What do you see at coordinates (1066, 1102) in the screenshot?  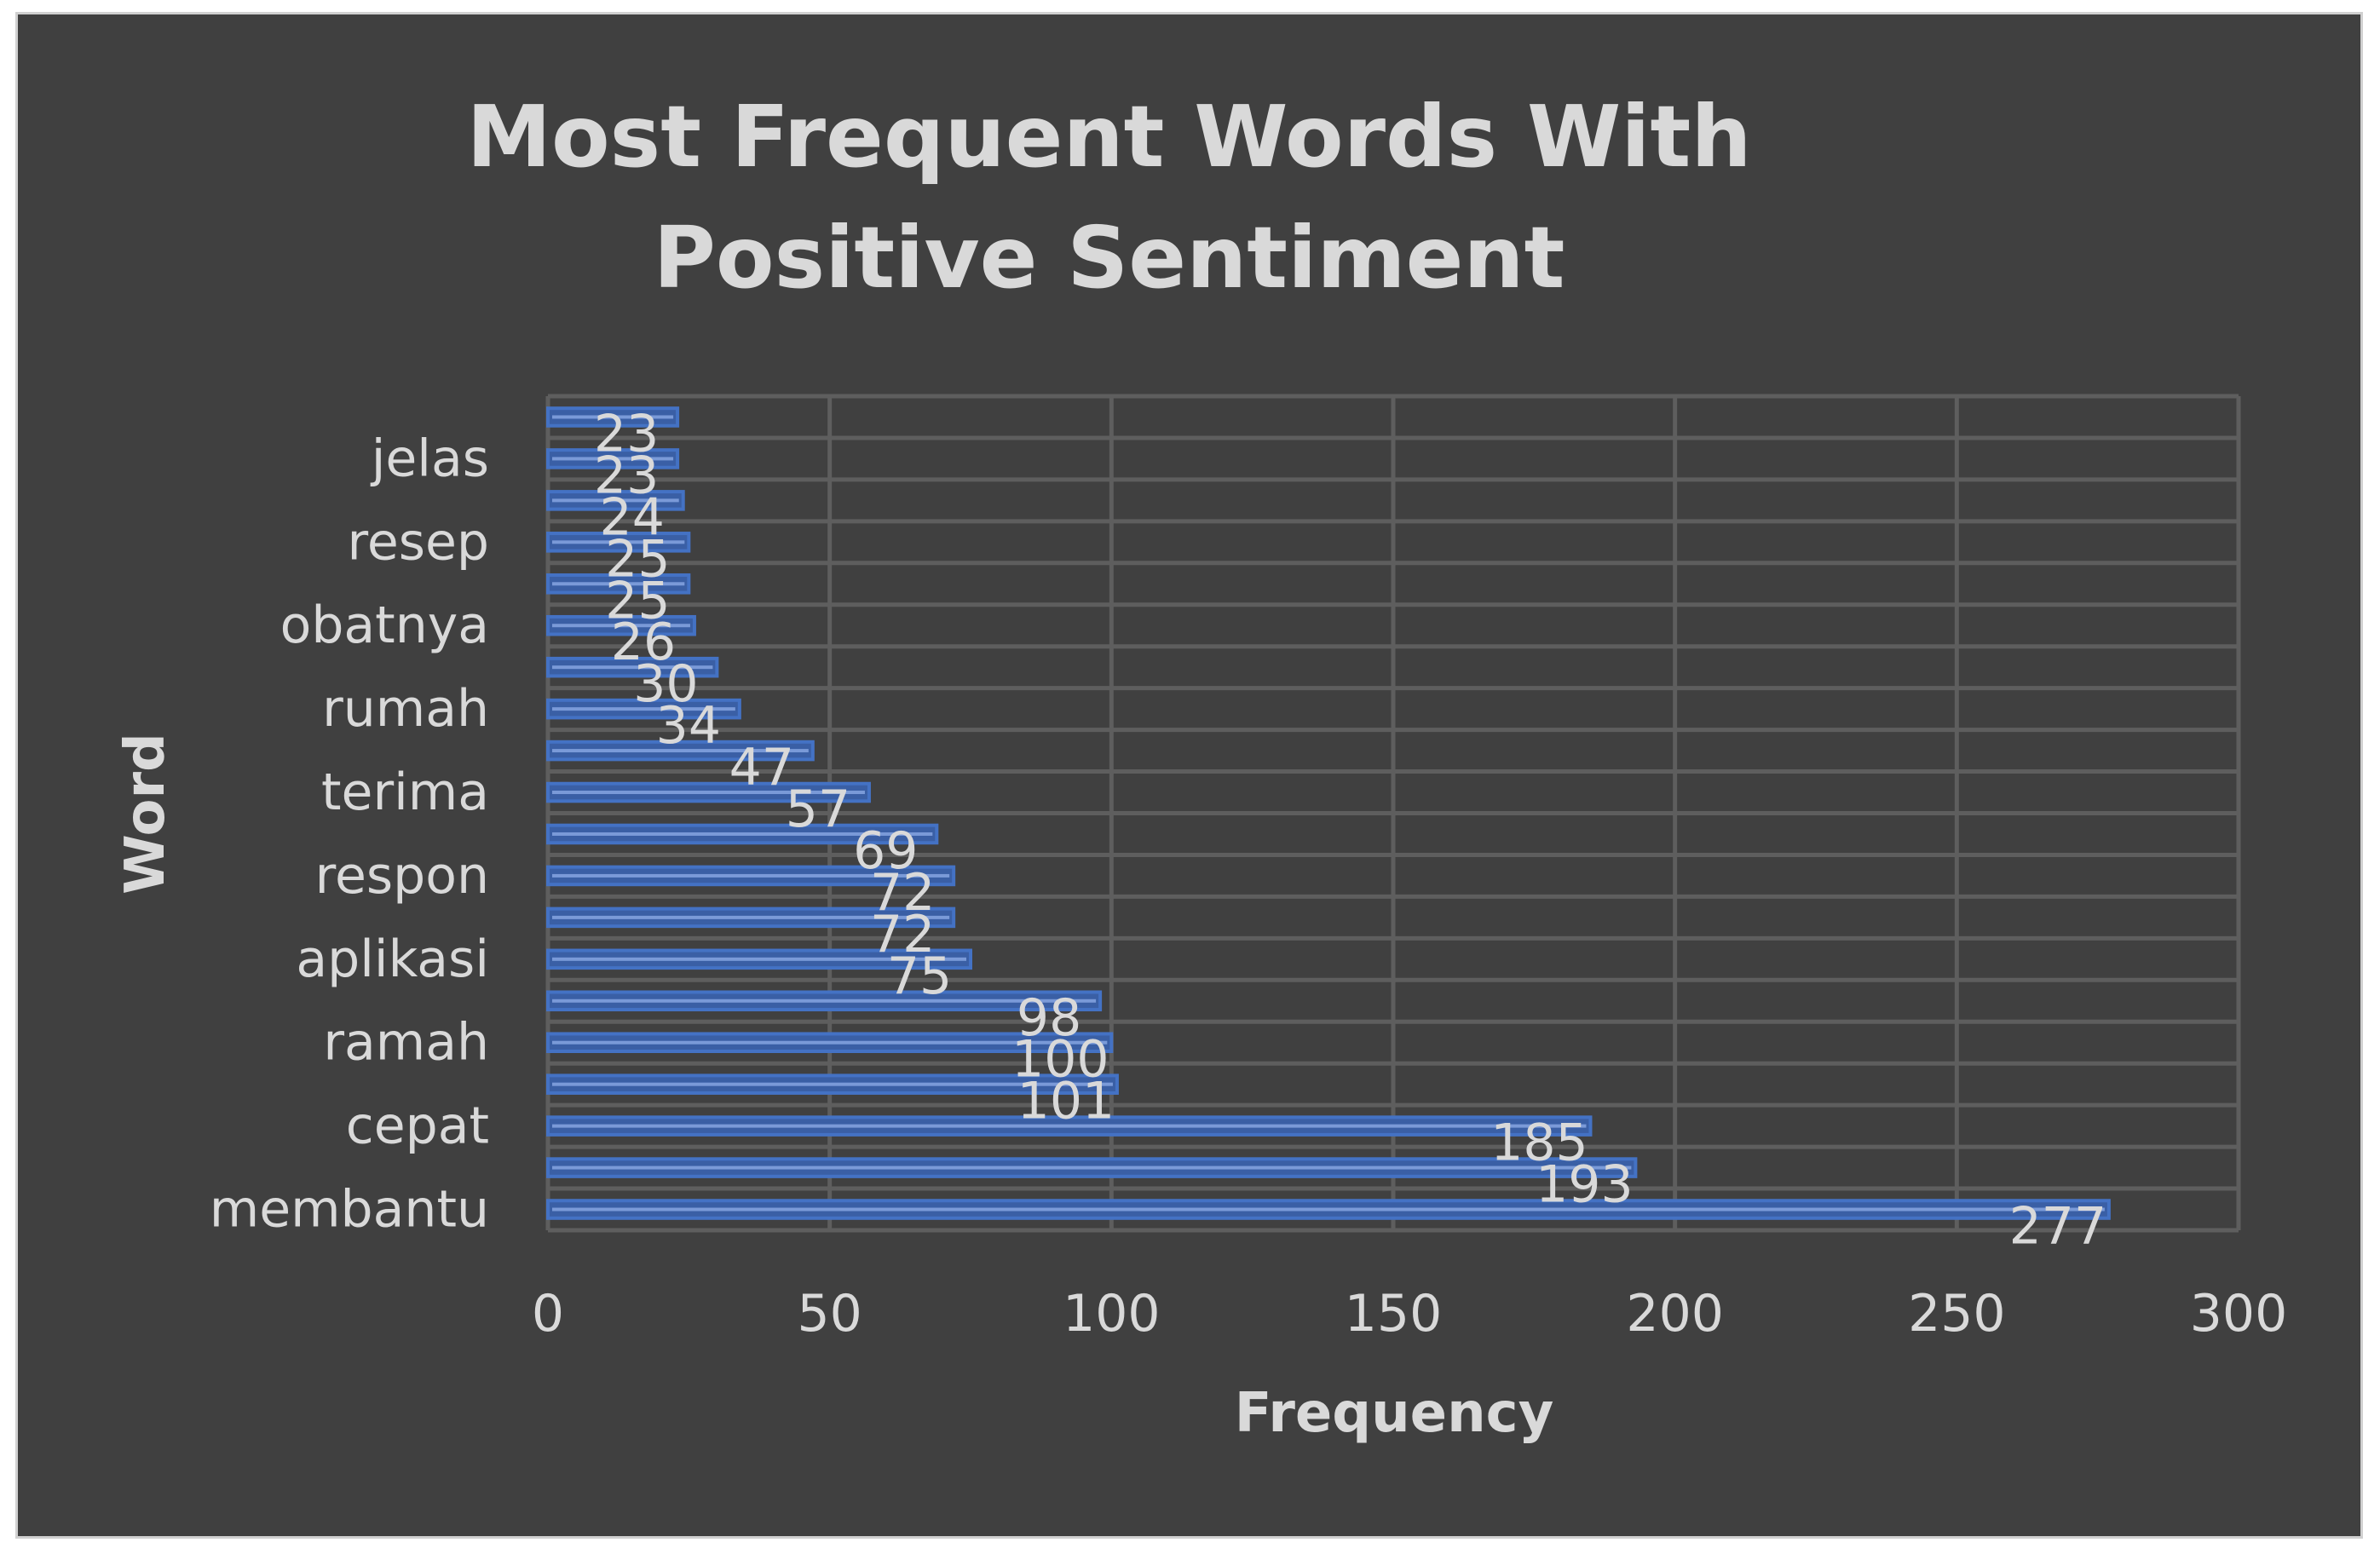 I see `data-label: 101` at bounding box center [1066, 1102].